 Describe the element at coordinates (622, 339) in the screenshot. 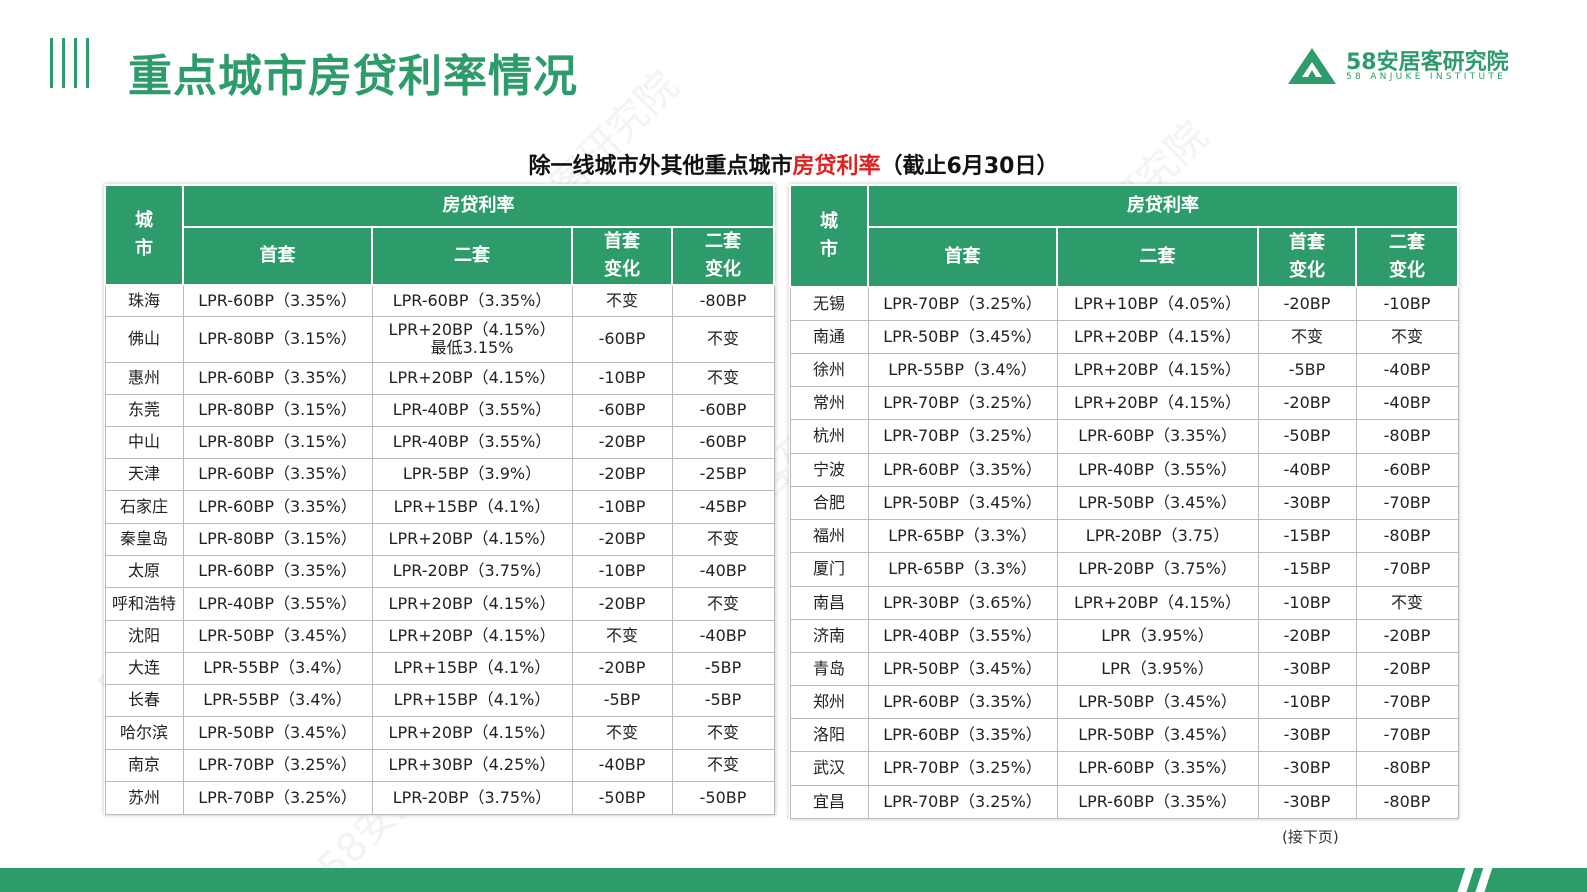

I see `cell-first-change: -60BP` at that location.